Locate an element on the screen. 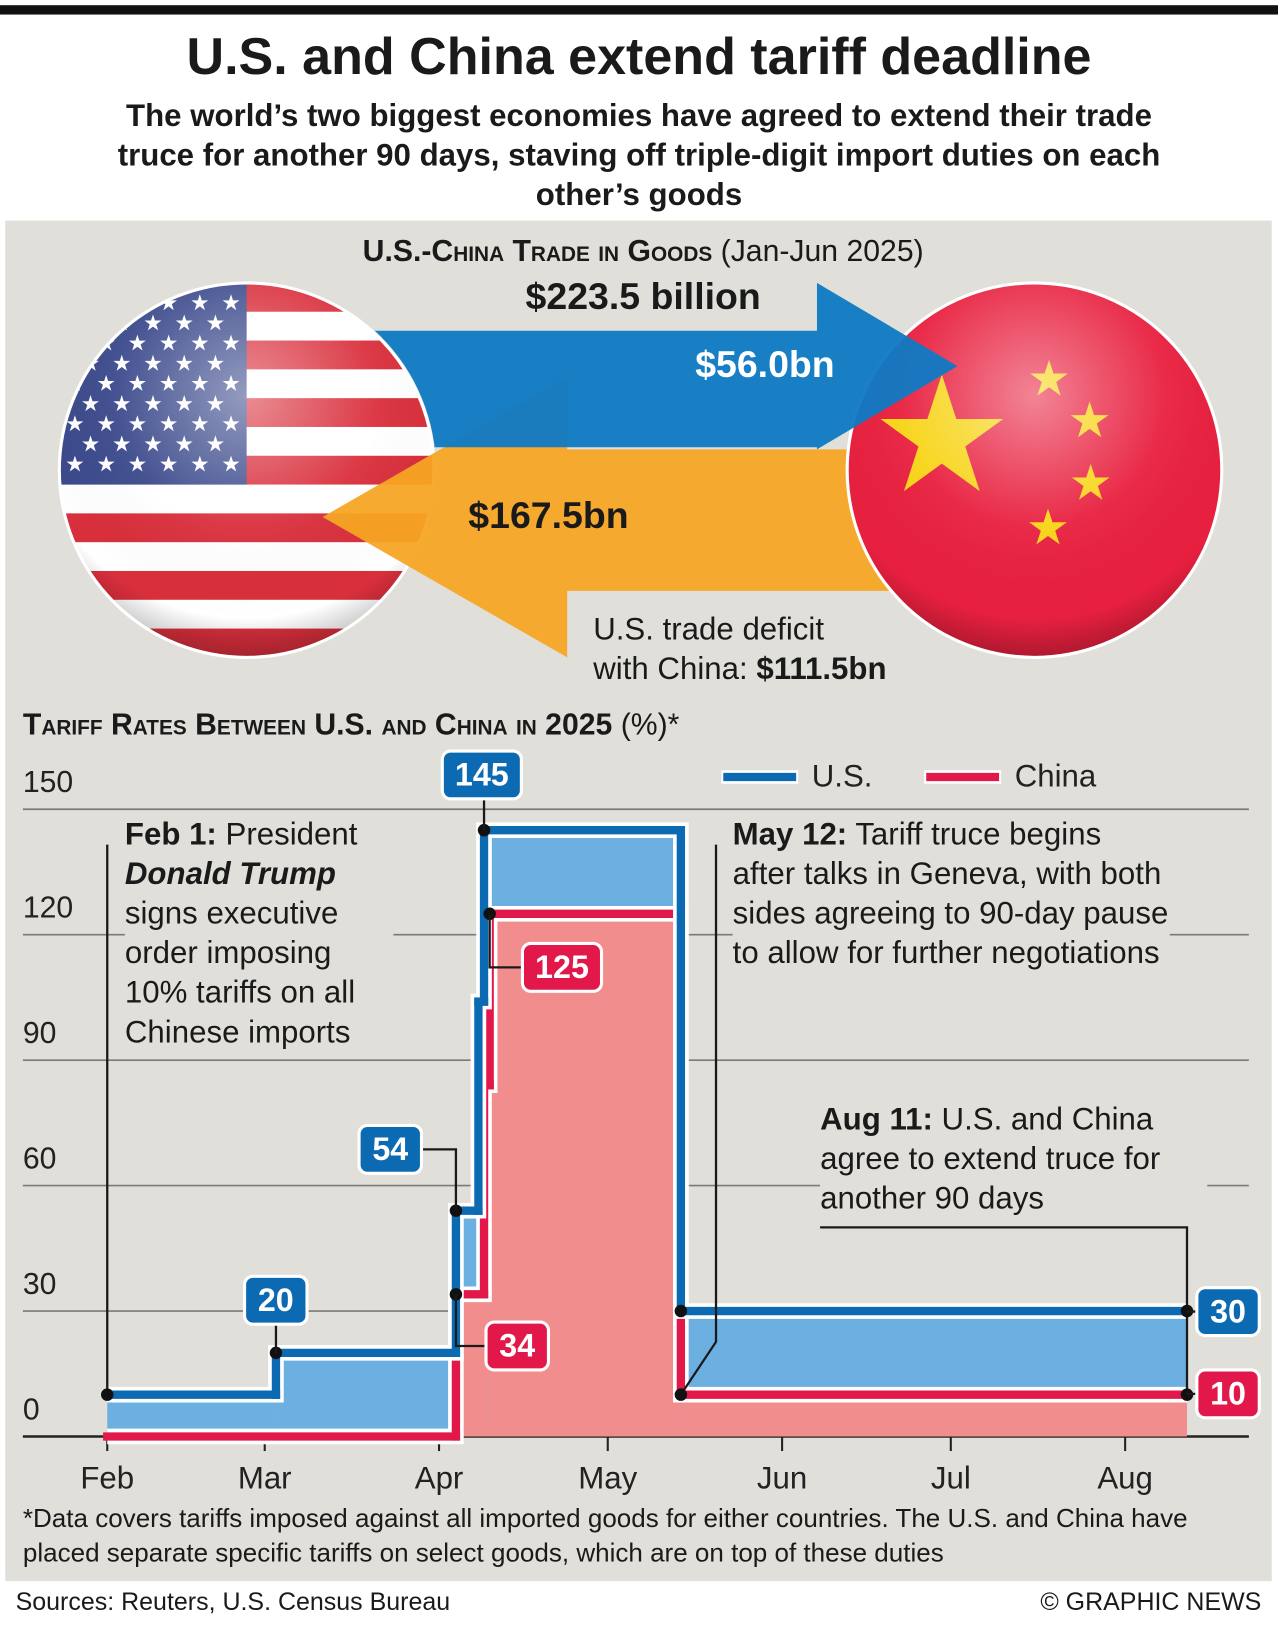 This screenshot has height=1631, width=1278. title: U.S. and China extend tariff deadline is located at coordinates (639, 56).